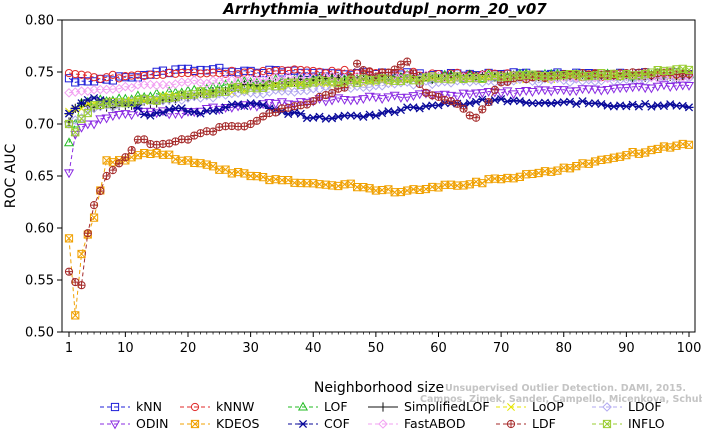 The image size is (702, 434). I want to click on x-tick-label: 10, so click(125, 348).